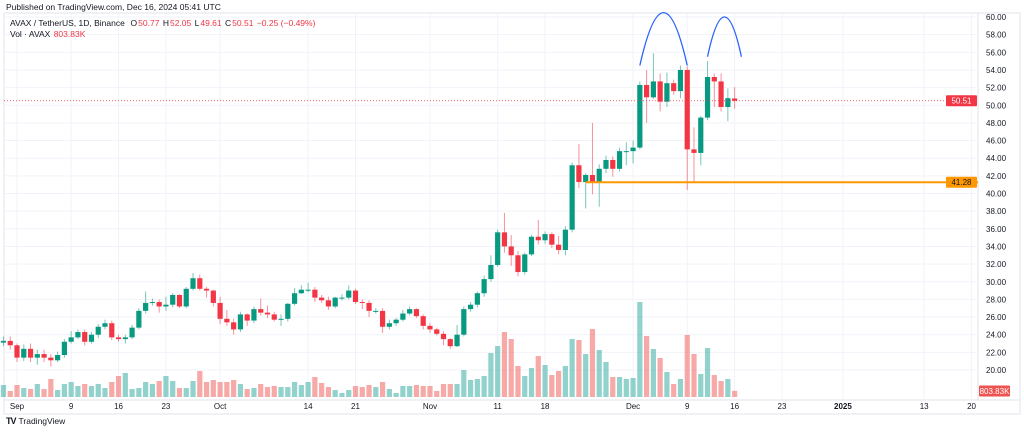 This screenshot has height=434, width=1024. What do you see at coordinates (996, 17) in the screenshot?
I see `price-tick-label: 60.00` at bounding box center [996, 17].